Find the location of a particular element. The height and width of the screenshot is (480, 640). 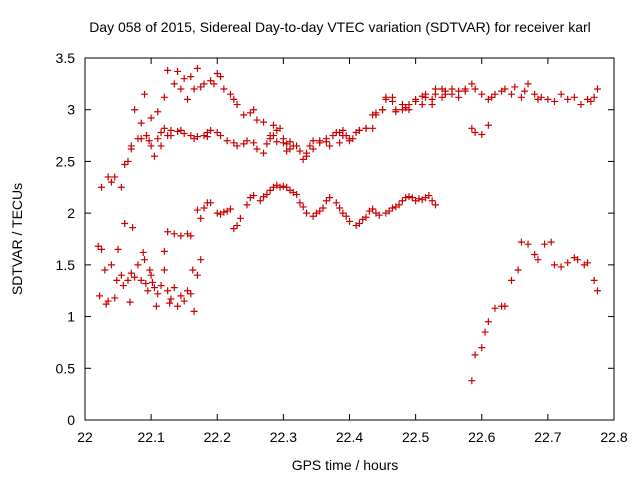

y-tick-label: 0.5 is located at coordinates (66, 368).